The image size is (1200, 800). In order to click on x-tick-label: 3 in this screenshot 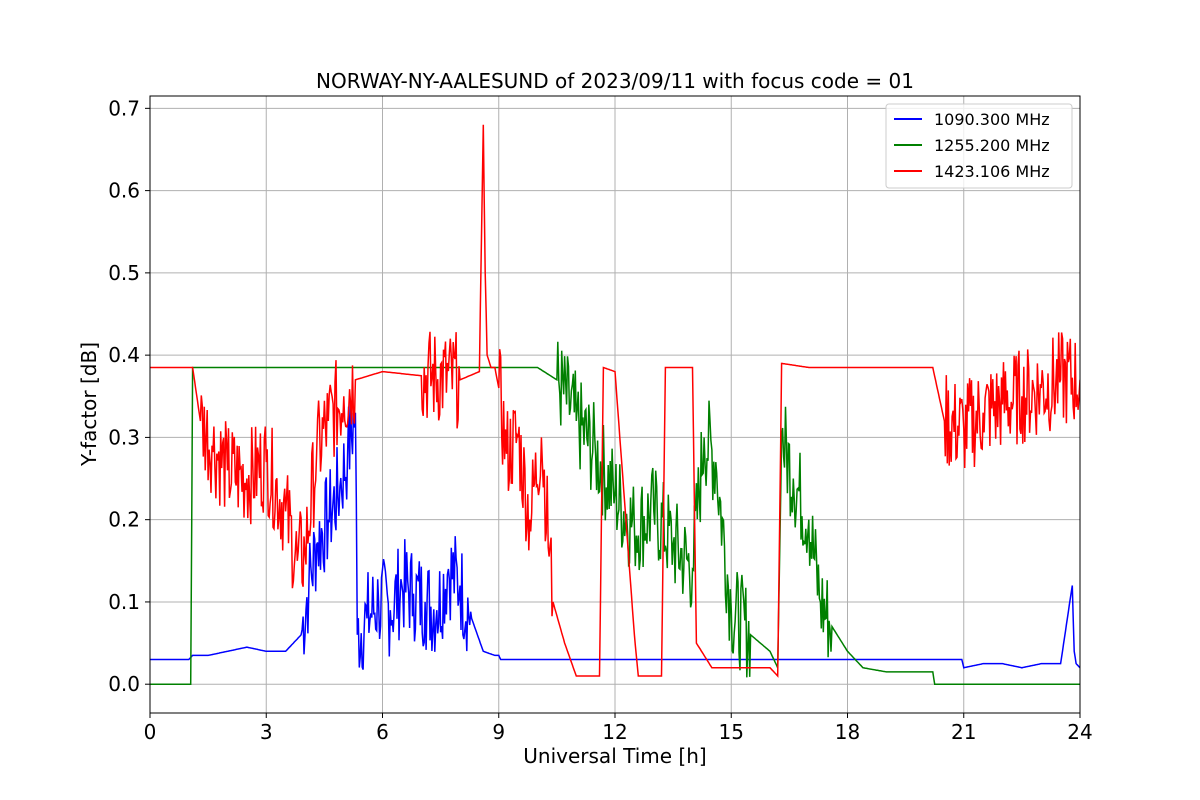, I will do `click(266, 732)`.